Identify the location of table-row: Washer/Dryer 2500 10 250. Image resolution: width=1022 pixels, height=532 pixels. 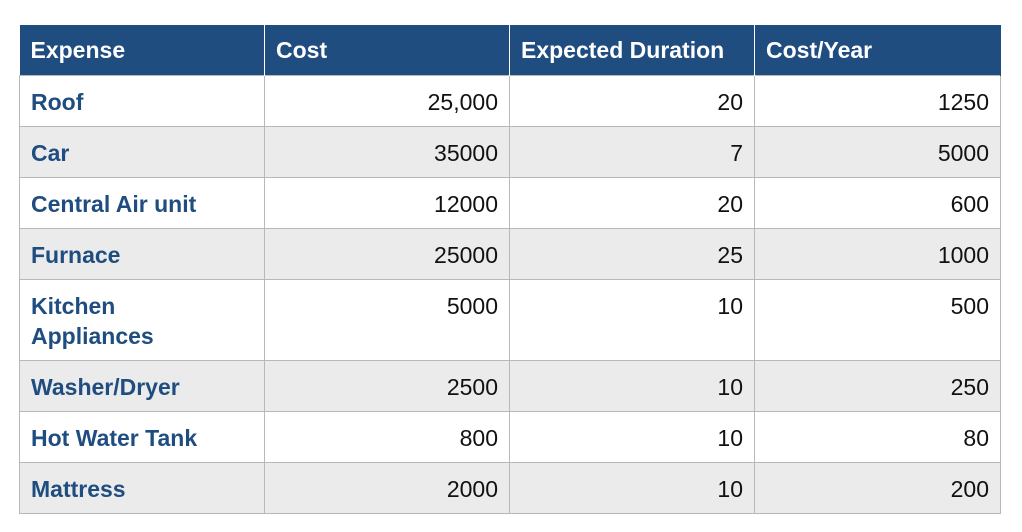
(510, 386).